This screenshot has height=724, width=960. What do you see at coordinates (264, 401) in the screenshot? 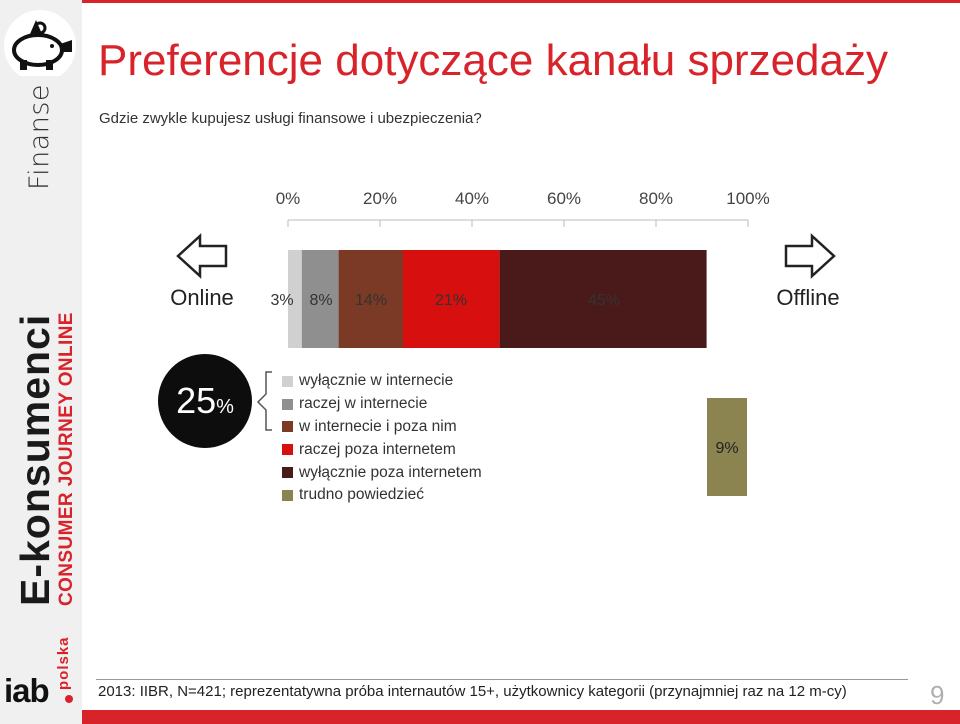
I see `legend-bracket` at bounding box center [264, 401].